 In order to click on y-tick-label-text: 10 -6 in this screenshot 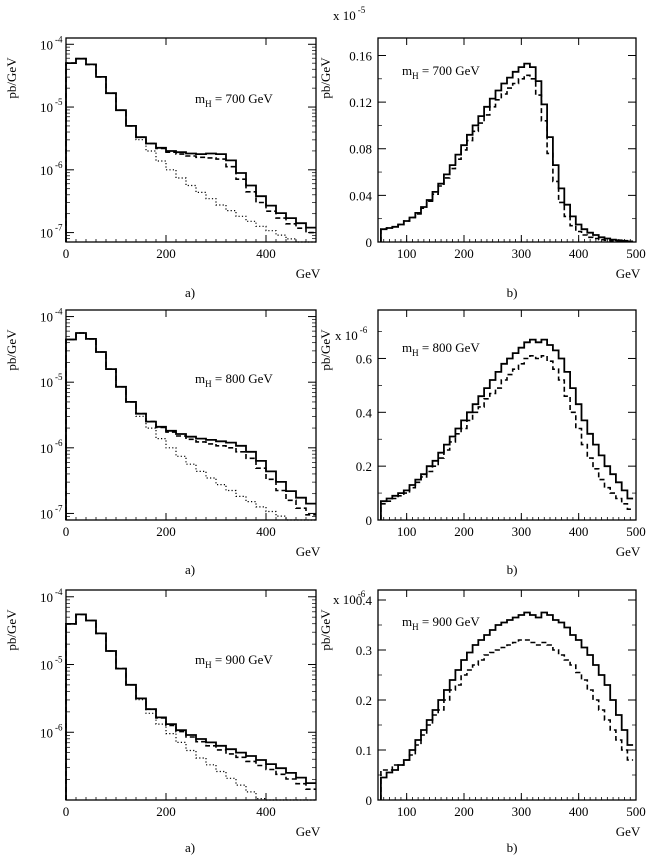, I will do `click(51, 447)`.